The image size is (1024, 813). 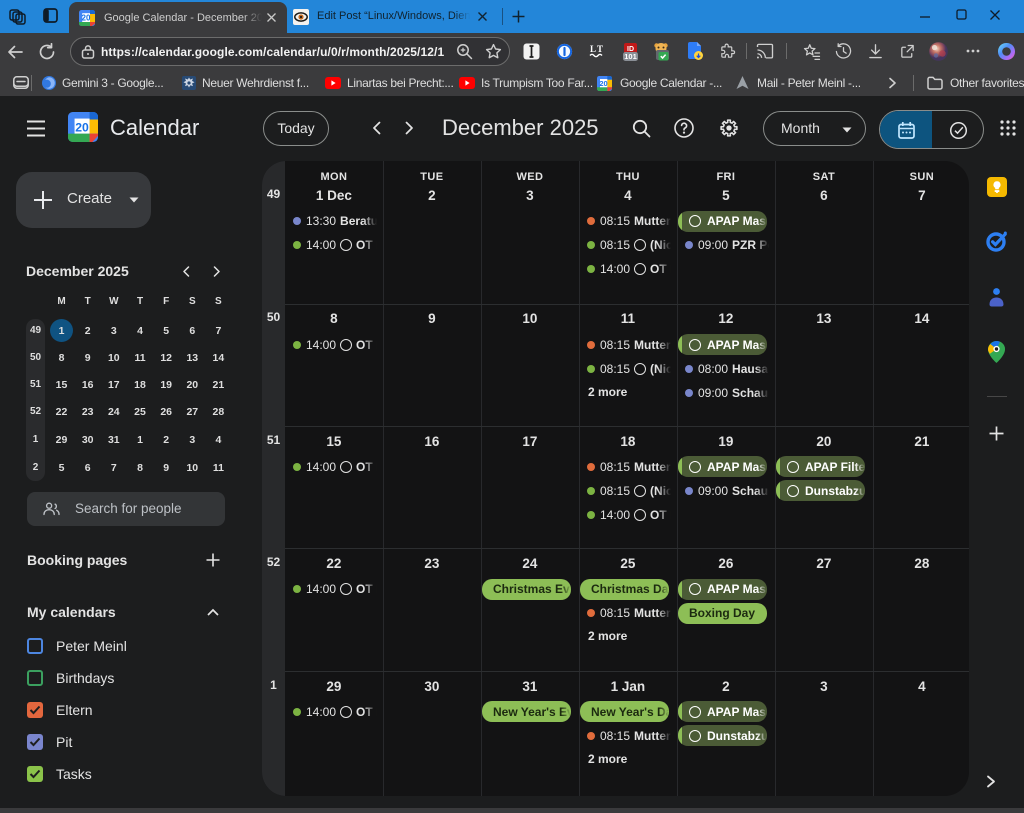 What do you see at coordinates (593, 49) in the screenshot?
I see `svg-text: L` at bounding box center [593, 49].